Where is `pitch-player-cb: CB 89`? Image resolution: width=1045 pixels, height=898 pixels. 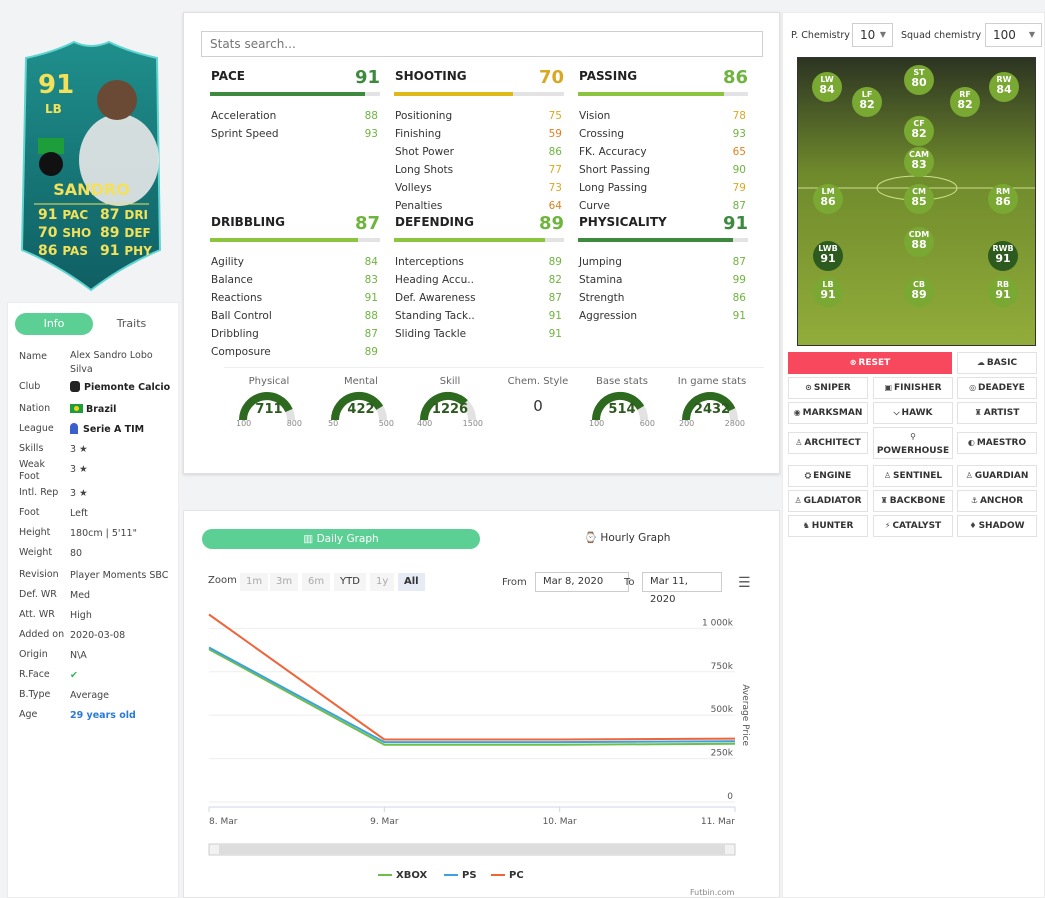 pitch-player-cb: CB 89 is located at coordinates (919, 292).